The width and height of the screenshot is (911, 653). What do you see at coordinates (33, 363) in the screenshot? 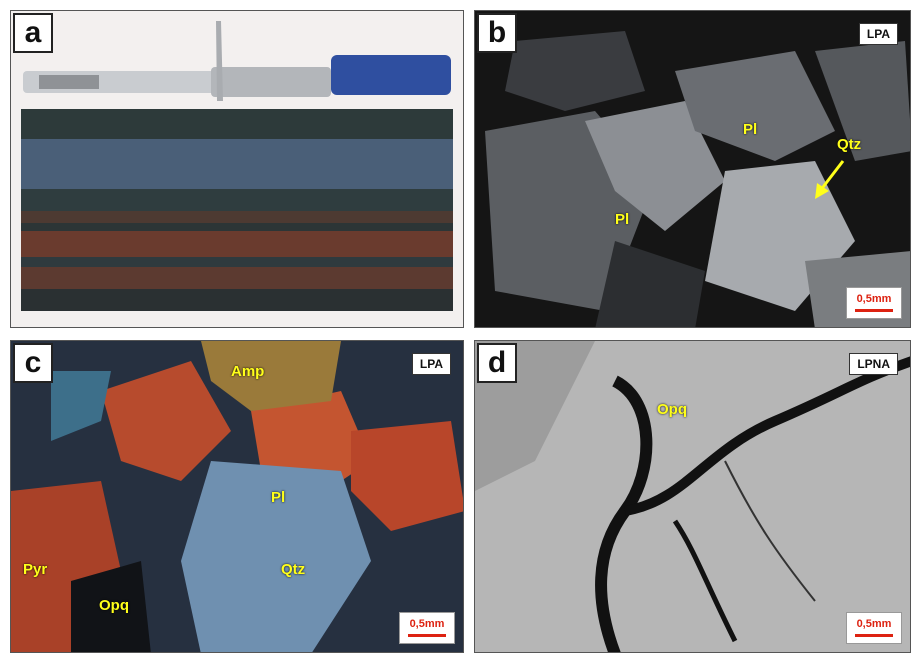
I see `panel-letter-c: c` at bounding box center [33, 363].